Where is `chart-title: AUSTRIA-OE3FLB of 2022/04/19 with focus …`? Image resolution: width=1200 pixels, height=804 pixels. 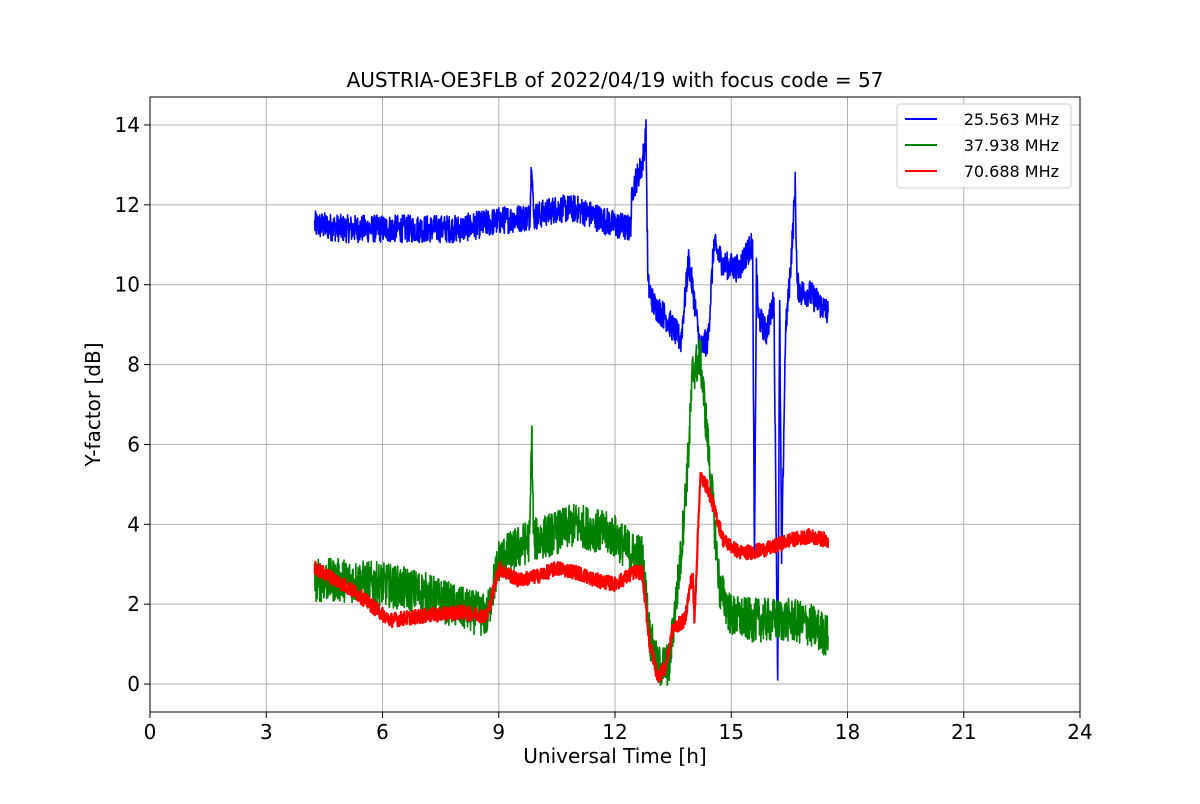 chart-title: AUSTRIA-OE3FLB of 2022/04/19 with focus … is located at coordinates (615, 80).